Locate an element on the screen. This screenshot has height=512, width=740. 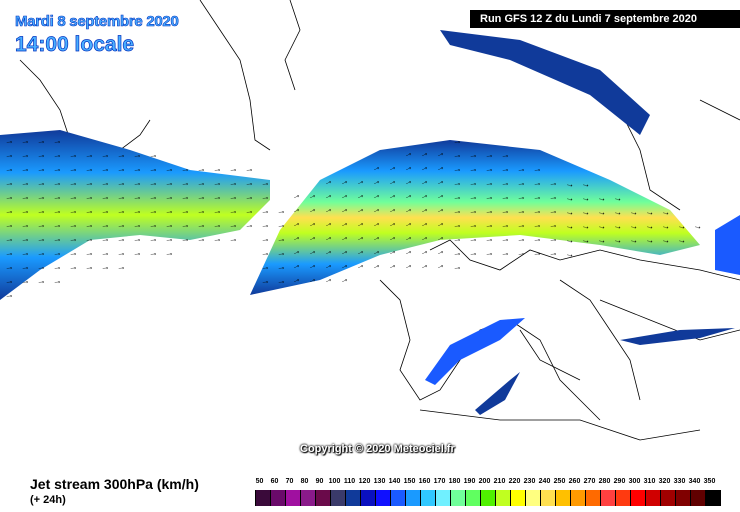
forecast-time: 14:00 locale is located at coordinates (75, 45).